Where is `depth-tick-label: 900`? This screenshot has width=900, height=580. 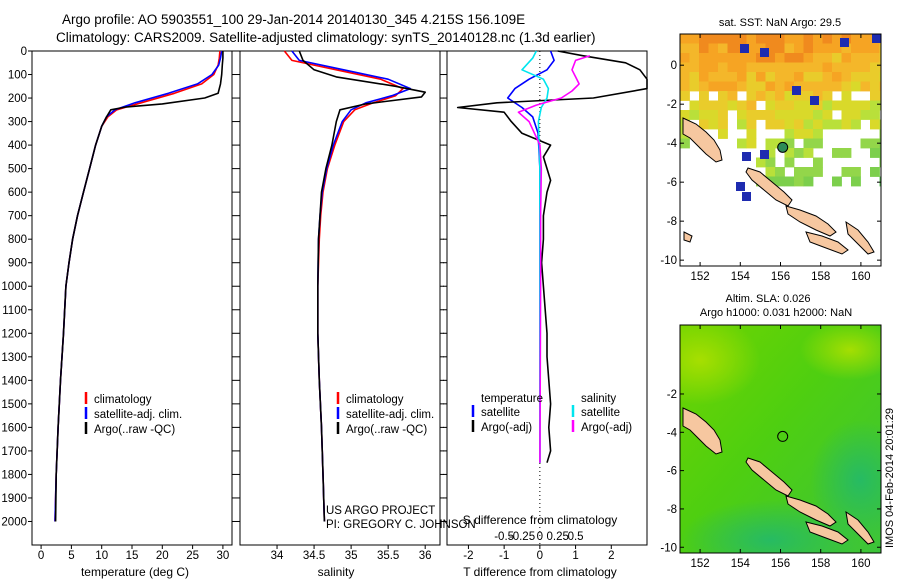
depth-tick-label: 900 is located at coordinates (17, 264).